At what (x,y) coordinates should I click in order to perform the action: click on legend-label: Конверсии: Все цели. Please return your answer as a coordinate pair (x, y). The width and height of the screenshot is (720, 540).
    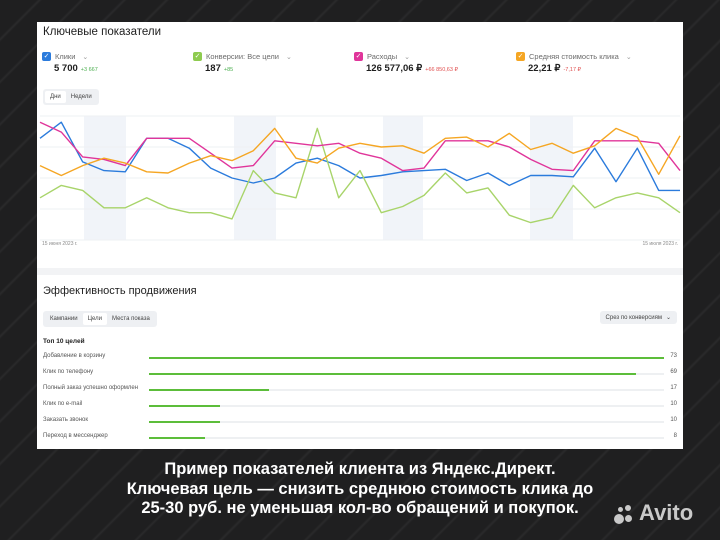
    Looking at the image, I should click on (242, 56).